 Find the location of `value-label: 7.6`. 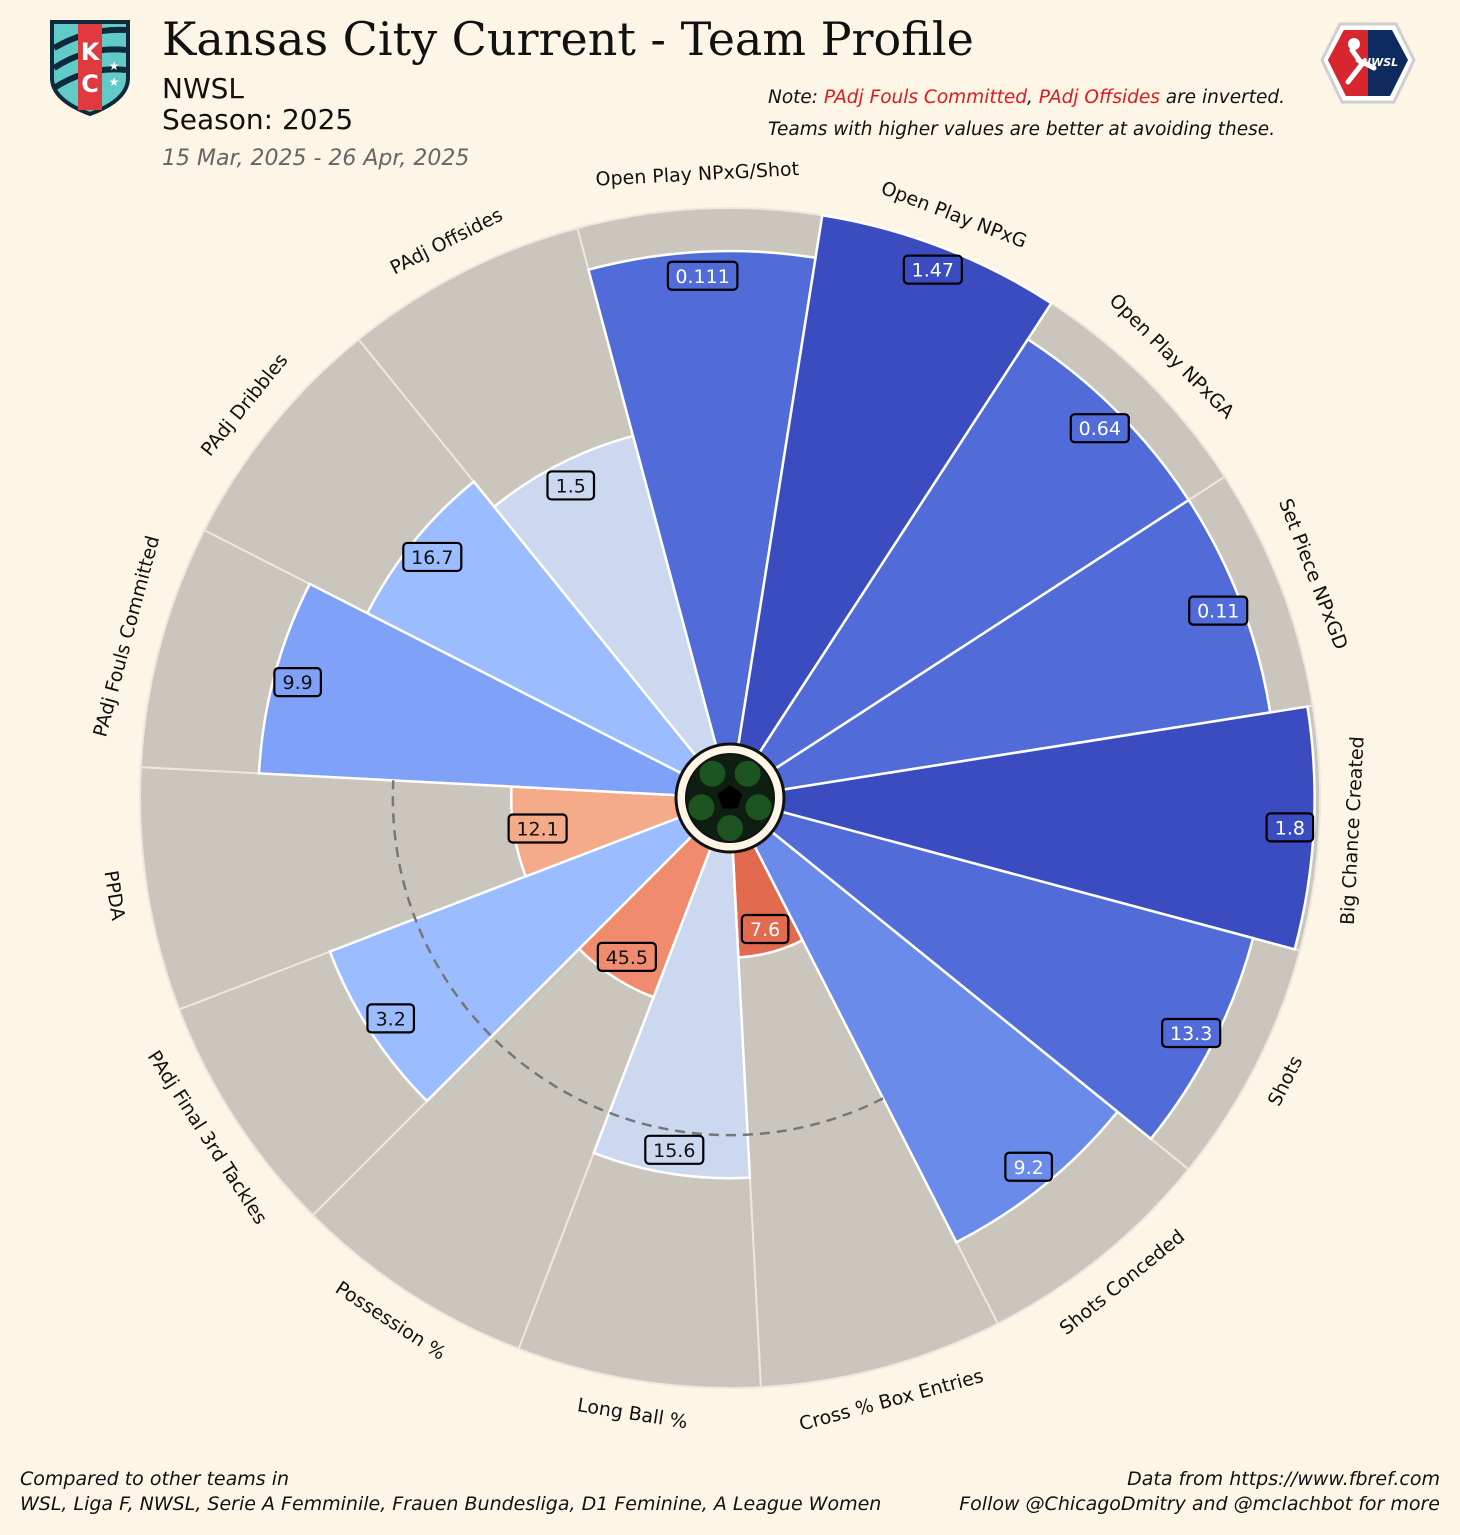

value-label: 7.6 is located at coordinates (765, 930).